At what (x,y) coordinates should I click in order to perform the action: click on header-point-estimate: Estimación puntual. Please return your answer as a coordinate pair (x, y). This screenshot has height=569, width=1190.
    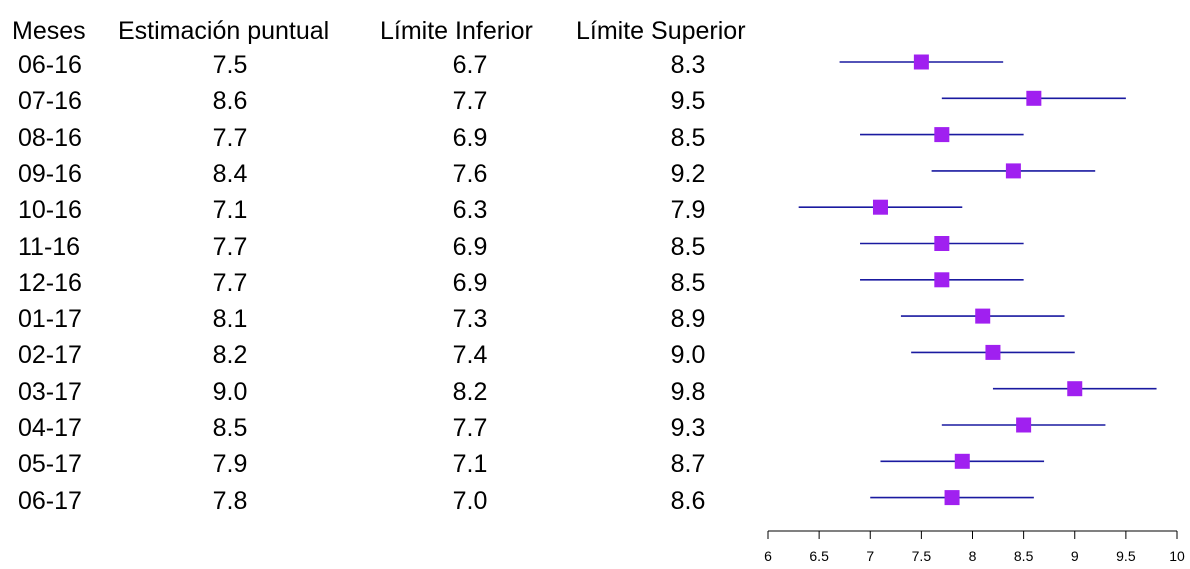
    Looking at the image, I should click on (224, 31).